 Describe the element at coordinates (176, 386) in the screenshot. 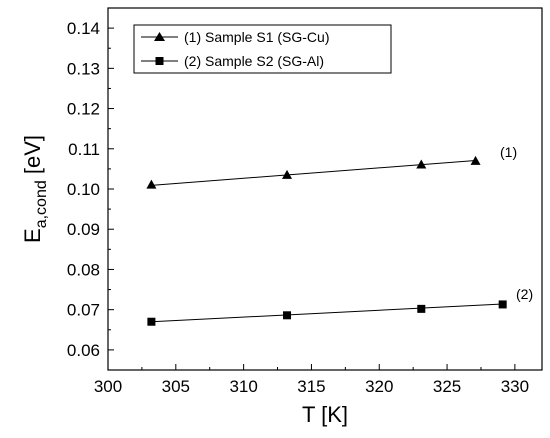

I see `x-tick-label: 305` at that location.